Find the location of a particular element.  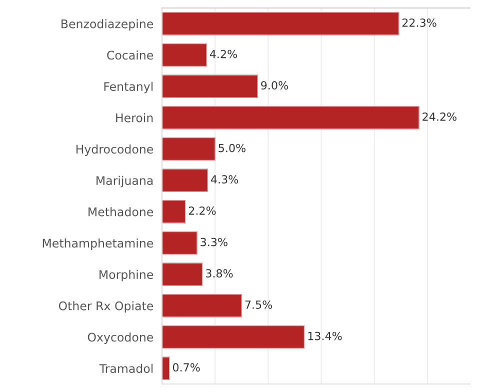

data-label: 9.0% is located at coordinates (274, 85).